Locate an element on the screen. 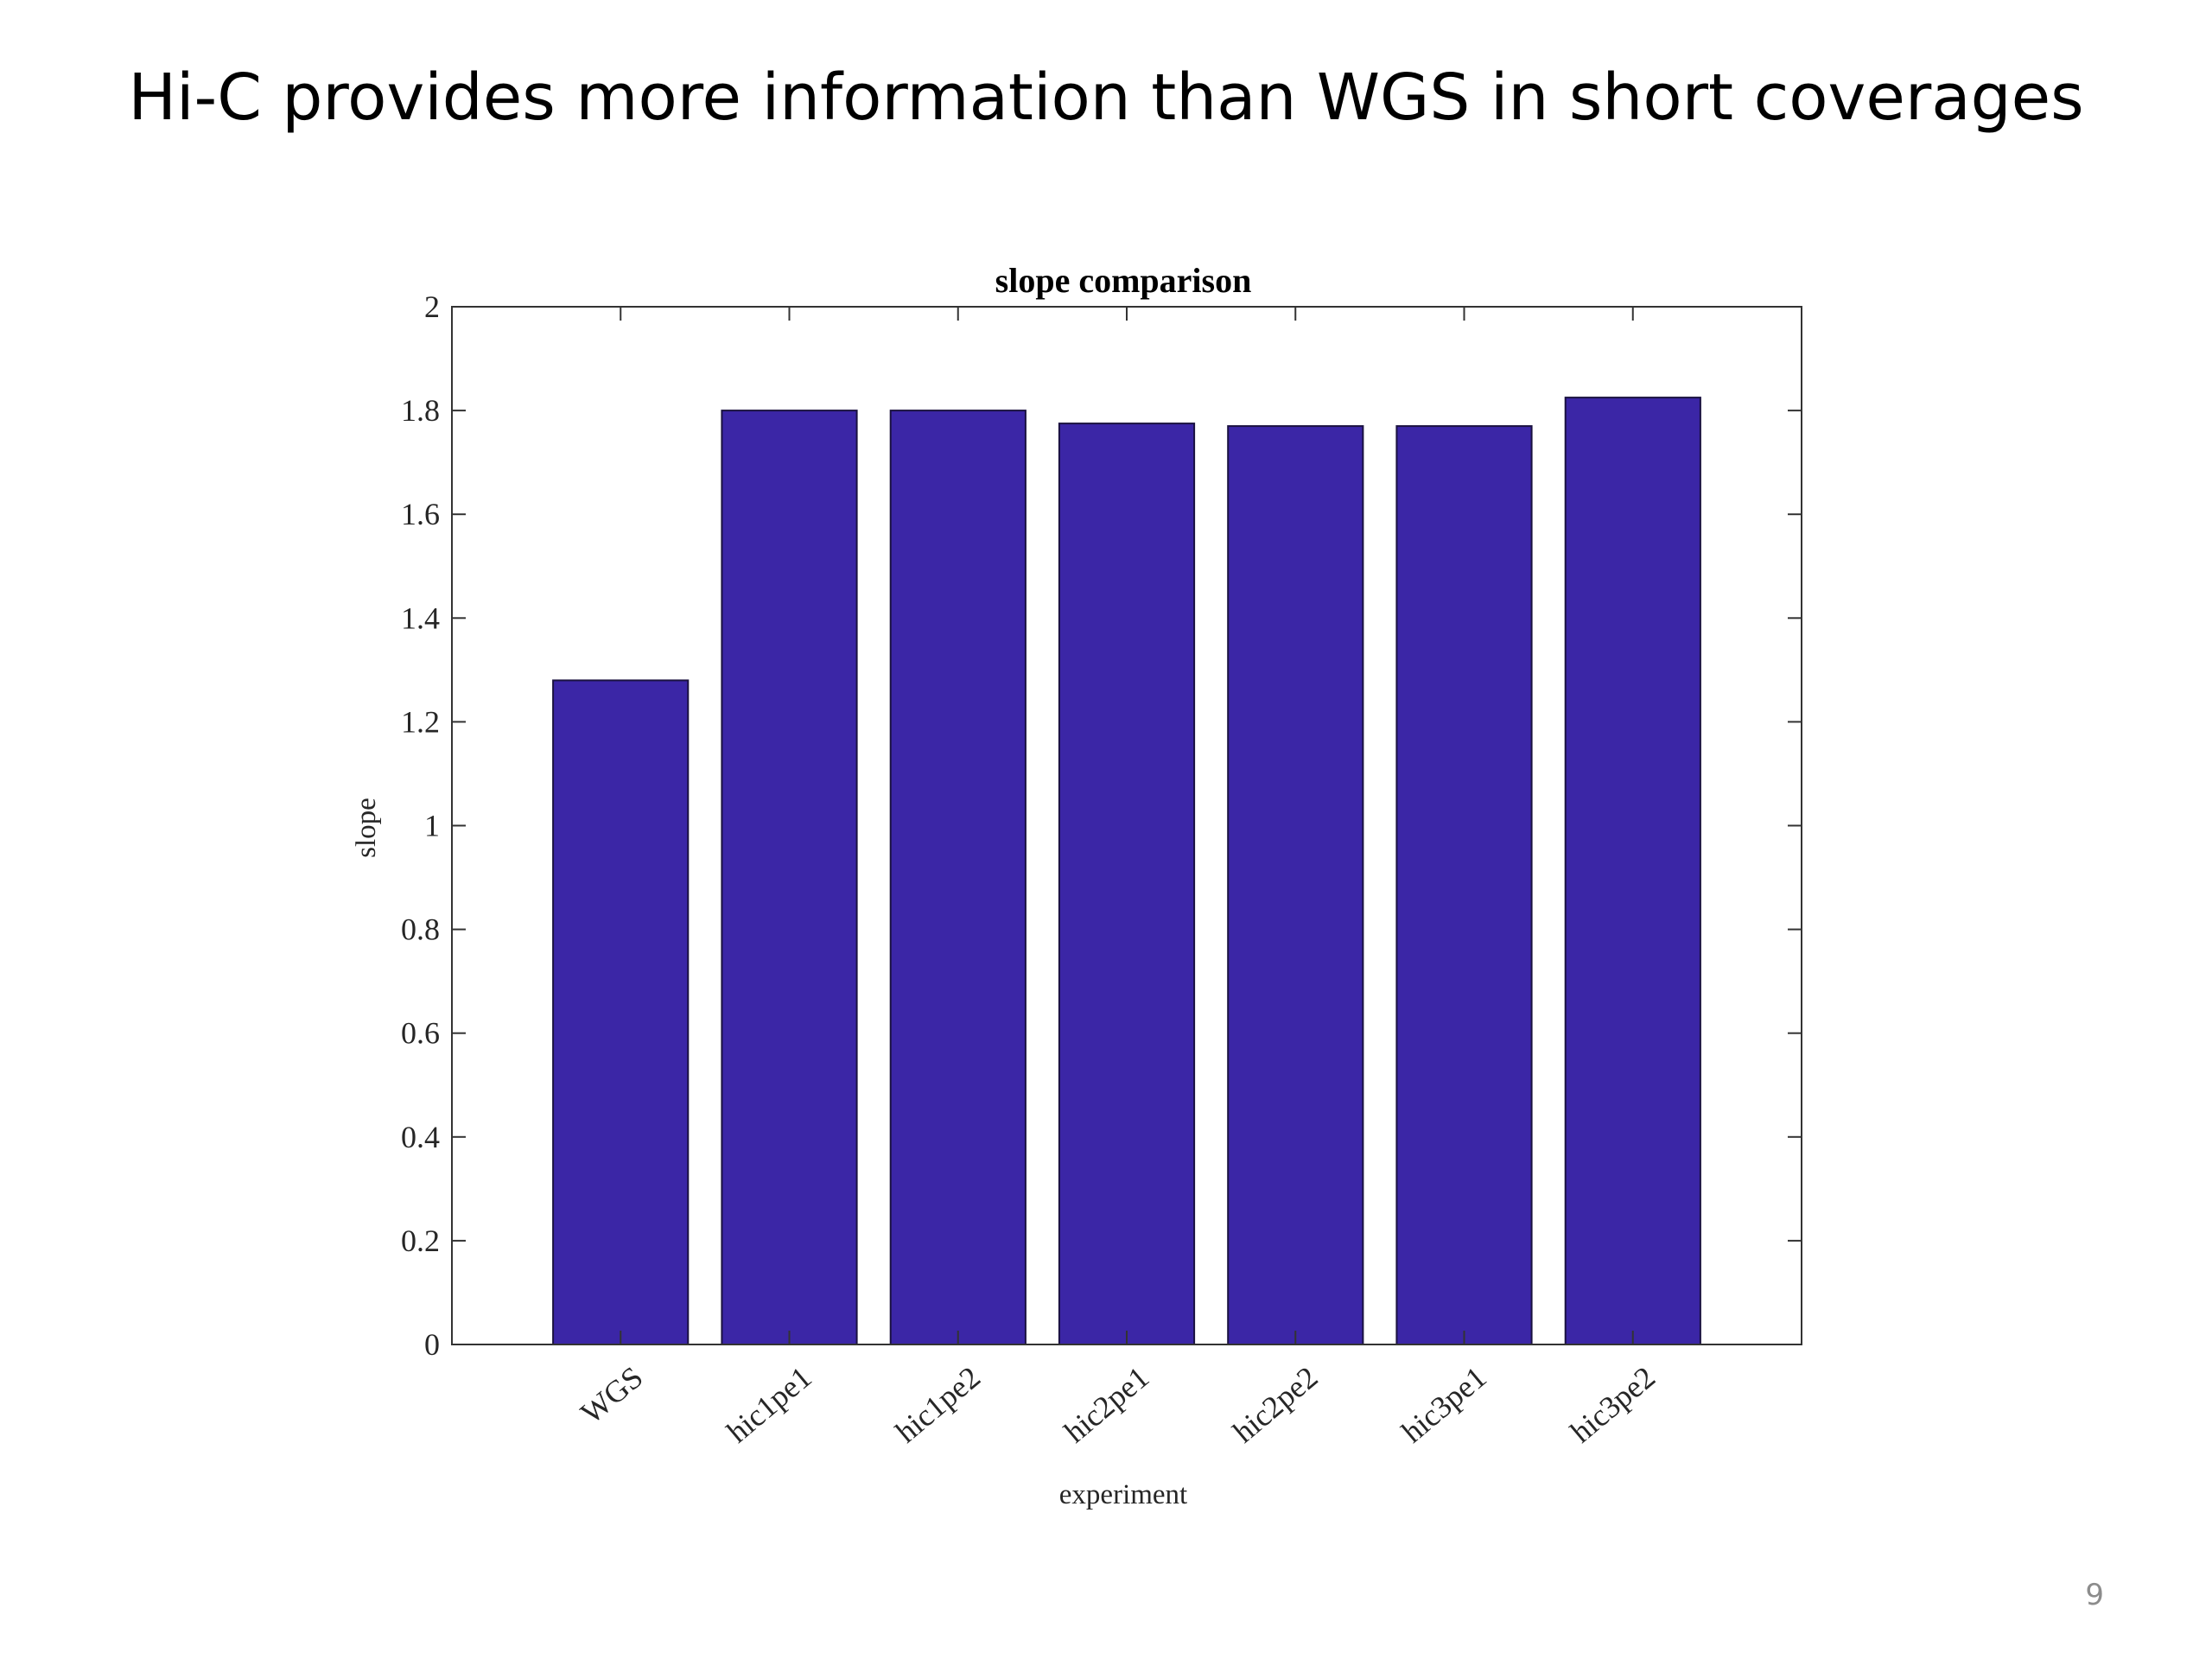  x-tick-label: hic3pe1 is located at coordinates (1444, 1404).